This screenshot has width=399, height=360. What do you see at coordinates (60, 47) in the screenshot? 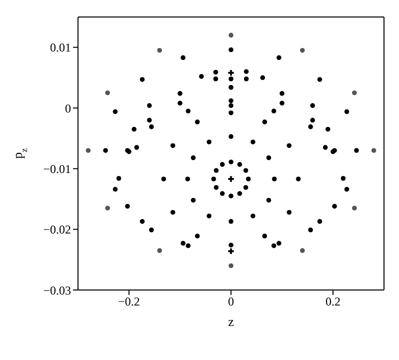
I see `y-tick-label: 0.01` at bounding box center [60, 47].